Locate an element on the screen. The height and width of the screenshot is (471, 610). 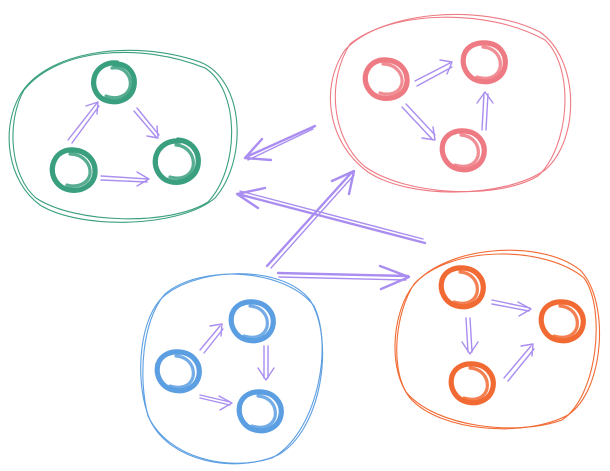
blue-arrow-left-to-bottom is located at coordinates (216, 402).